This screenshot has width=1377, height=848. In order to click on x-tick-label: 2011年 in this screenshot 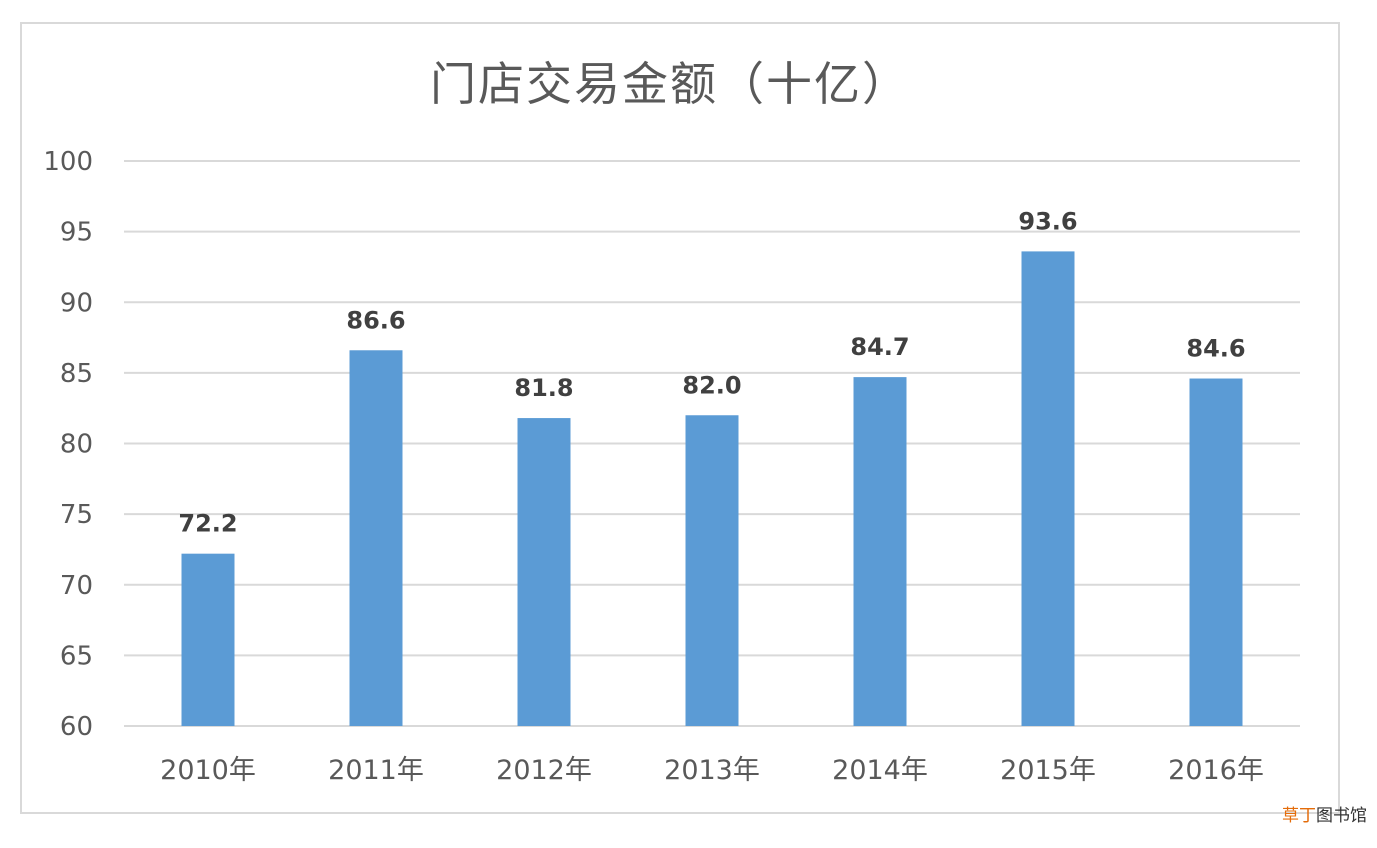, I will do `click(376, 770)`.